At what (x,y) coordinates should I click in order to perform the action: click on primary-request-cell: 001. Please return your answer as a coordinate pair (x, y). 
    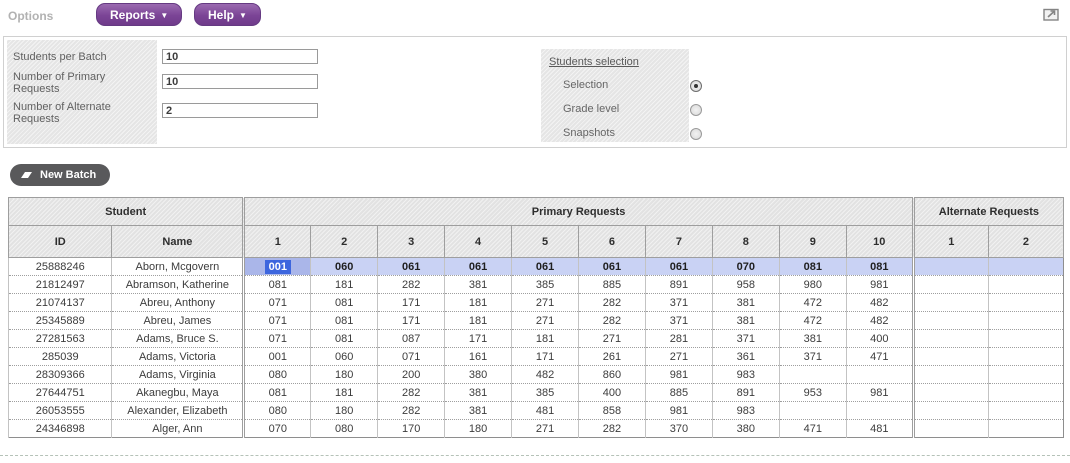
    Looking at the image, I should click on (276, 266).